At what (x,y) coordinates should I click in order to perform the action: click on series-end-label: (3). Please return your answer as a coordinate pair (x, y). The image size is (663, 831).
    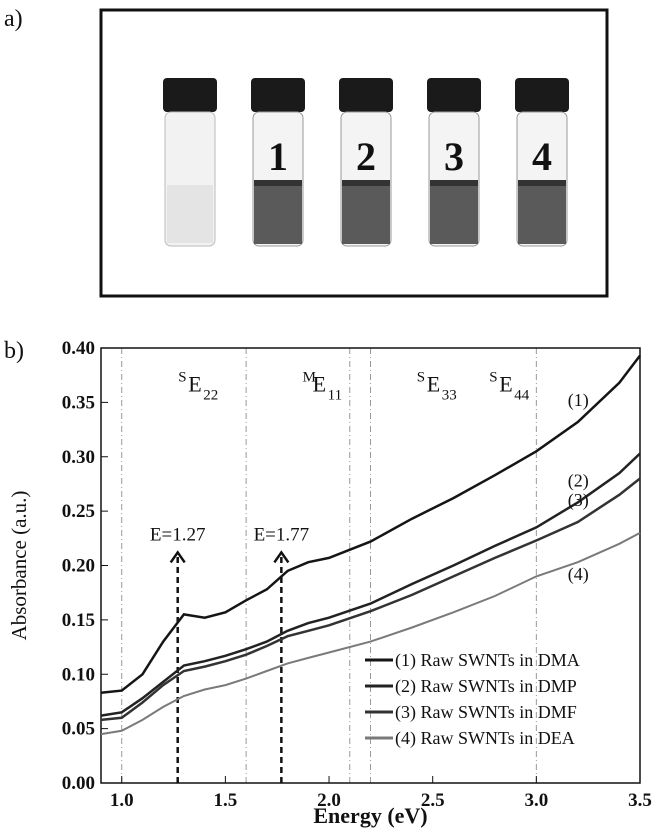
    Looking at the image, I should click on (578, 500).